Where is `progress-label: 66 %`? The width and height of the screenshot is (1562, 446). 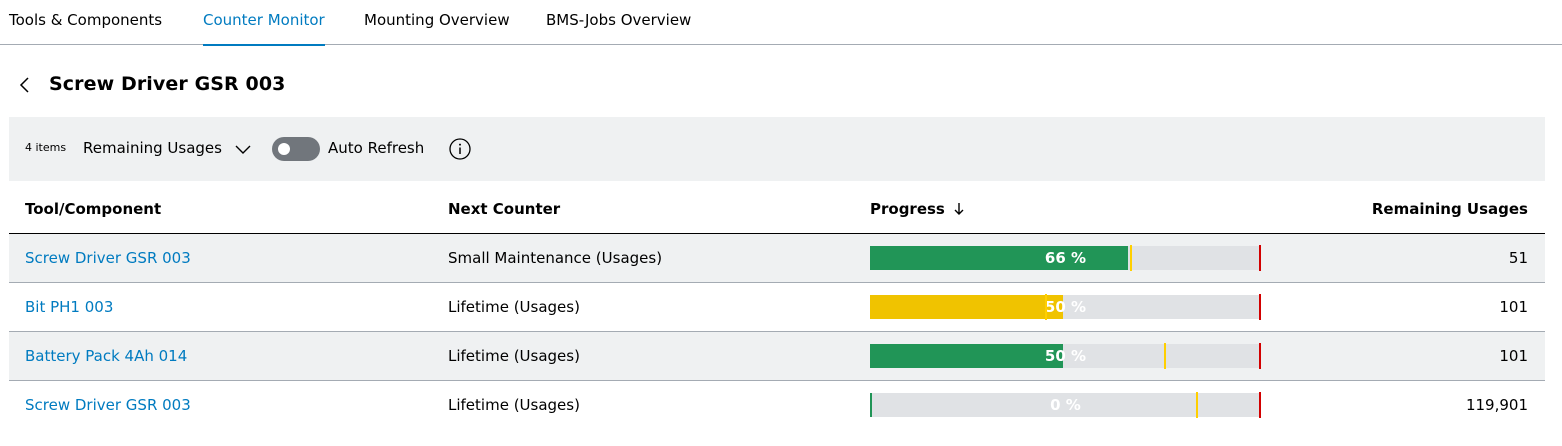 progress-label: 66 % is located at coordinates (1065, 258).